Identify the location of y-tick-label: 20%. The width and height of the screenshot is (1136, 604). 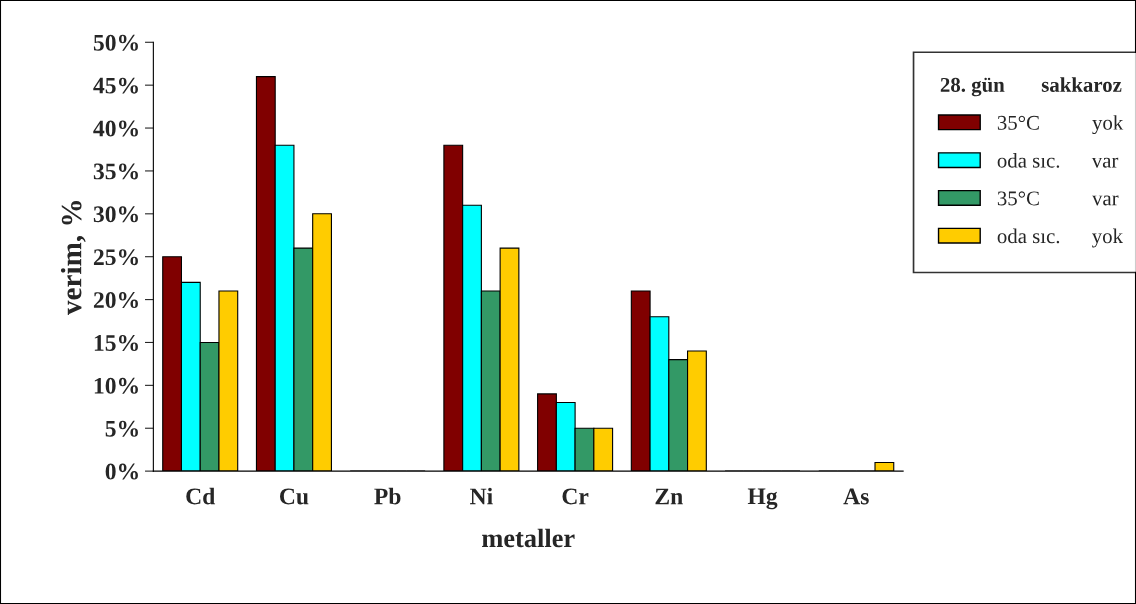
(115, 300).